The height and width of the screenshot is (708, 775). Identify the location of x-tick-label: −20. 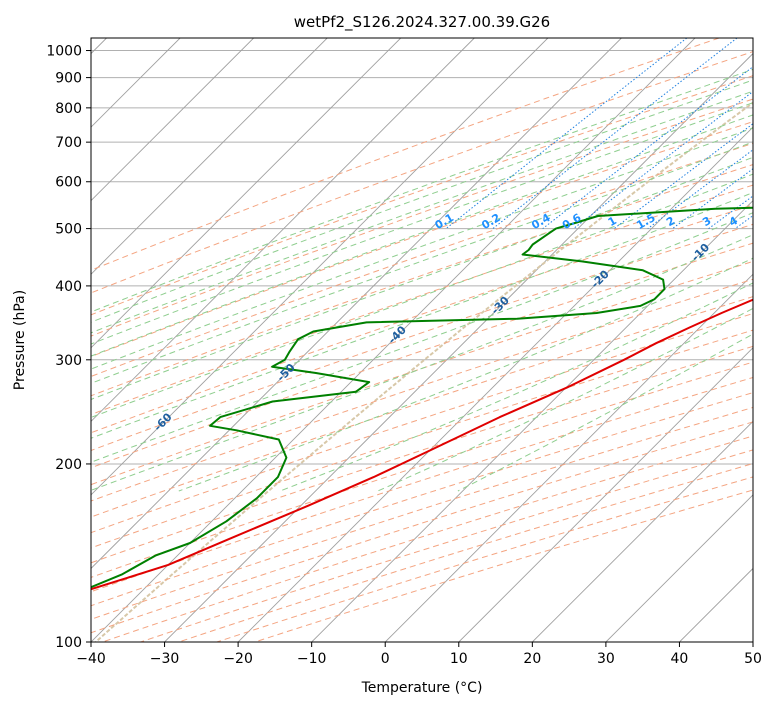
(238, 659).